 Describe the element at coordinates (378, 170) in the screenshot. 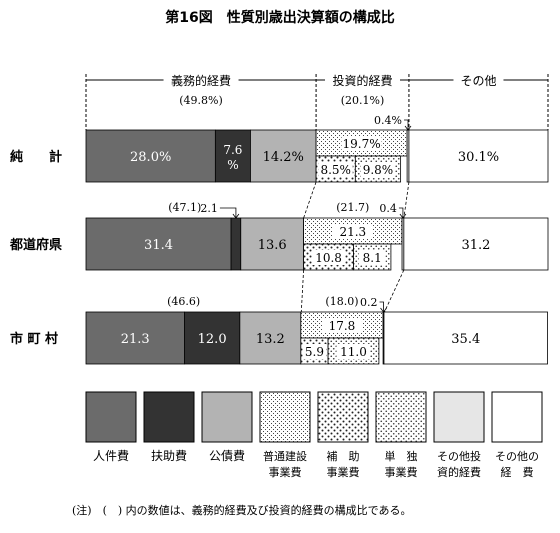

I see `value-label-tandoku-jigyo: 9.8%` at that location.